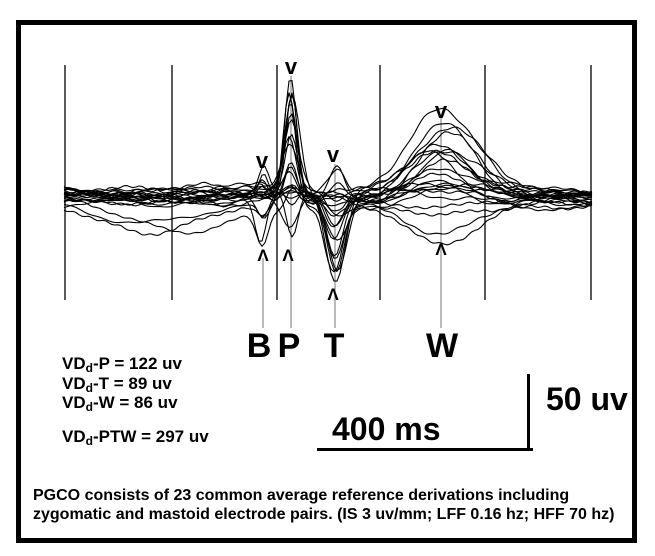 The width and height of the screenshot is (655, 556). What do you see at coordinates (289, 346) in the screenshot?
I see `peak-label-p: P` at bounding box center [289, 346].